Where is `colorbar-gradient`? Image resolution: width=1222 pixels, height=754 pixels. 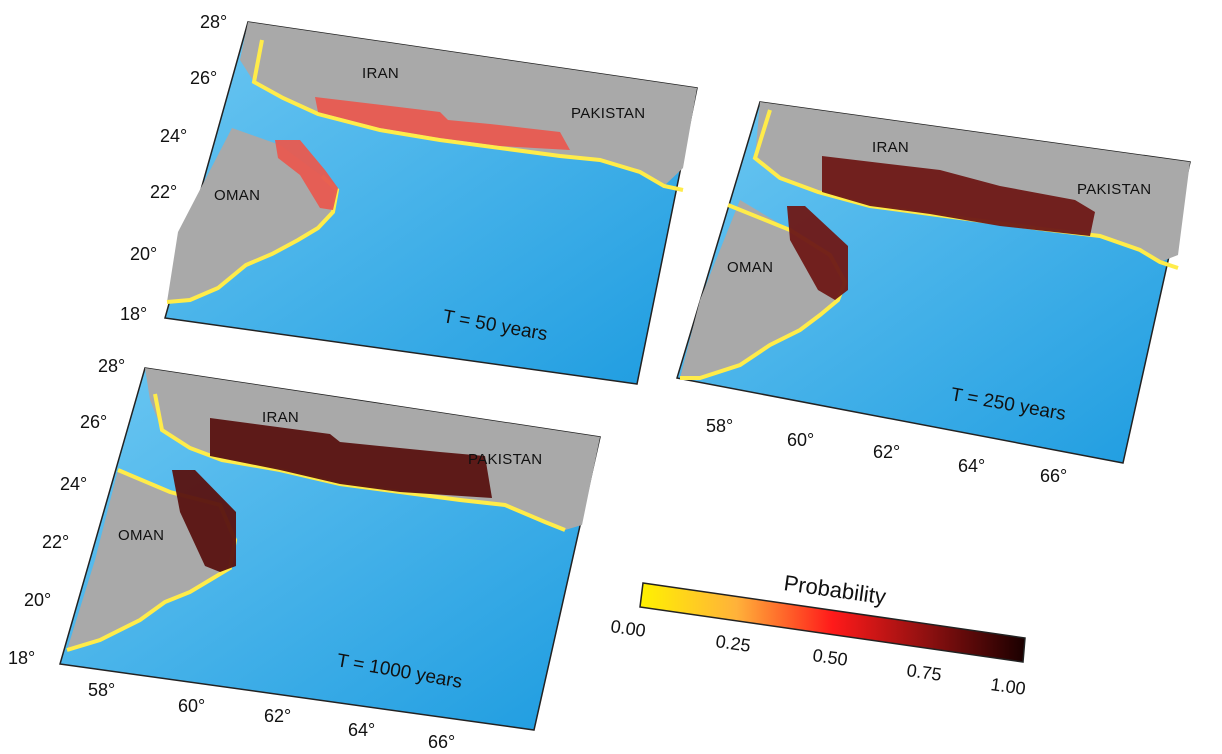 colorbar-gradient is located at coordinates (832, 622).